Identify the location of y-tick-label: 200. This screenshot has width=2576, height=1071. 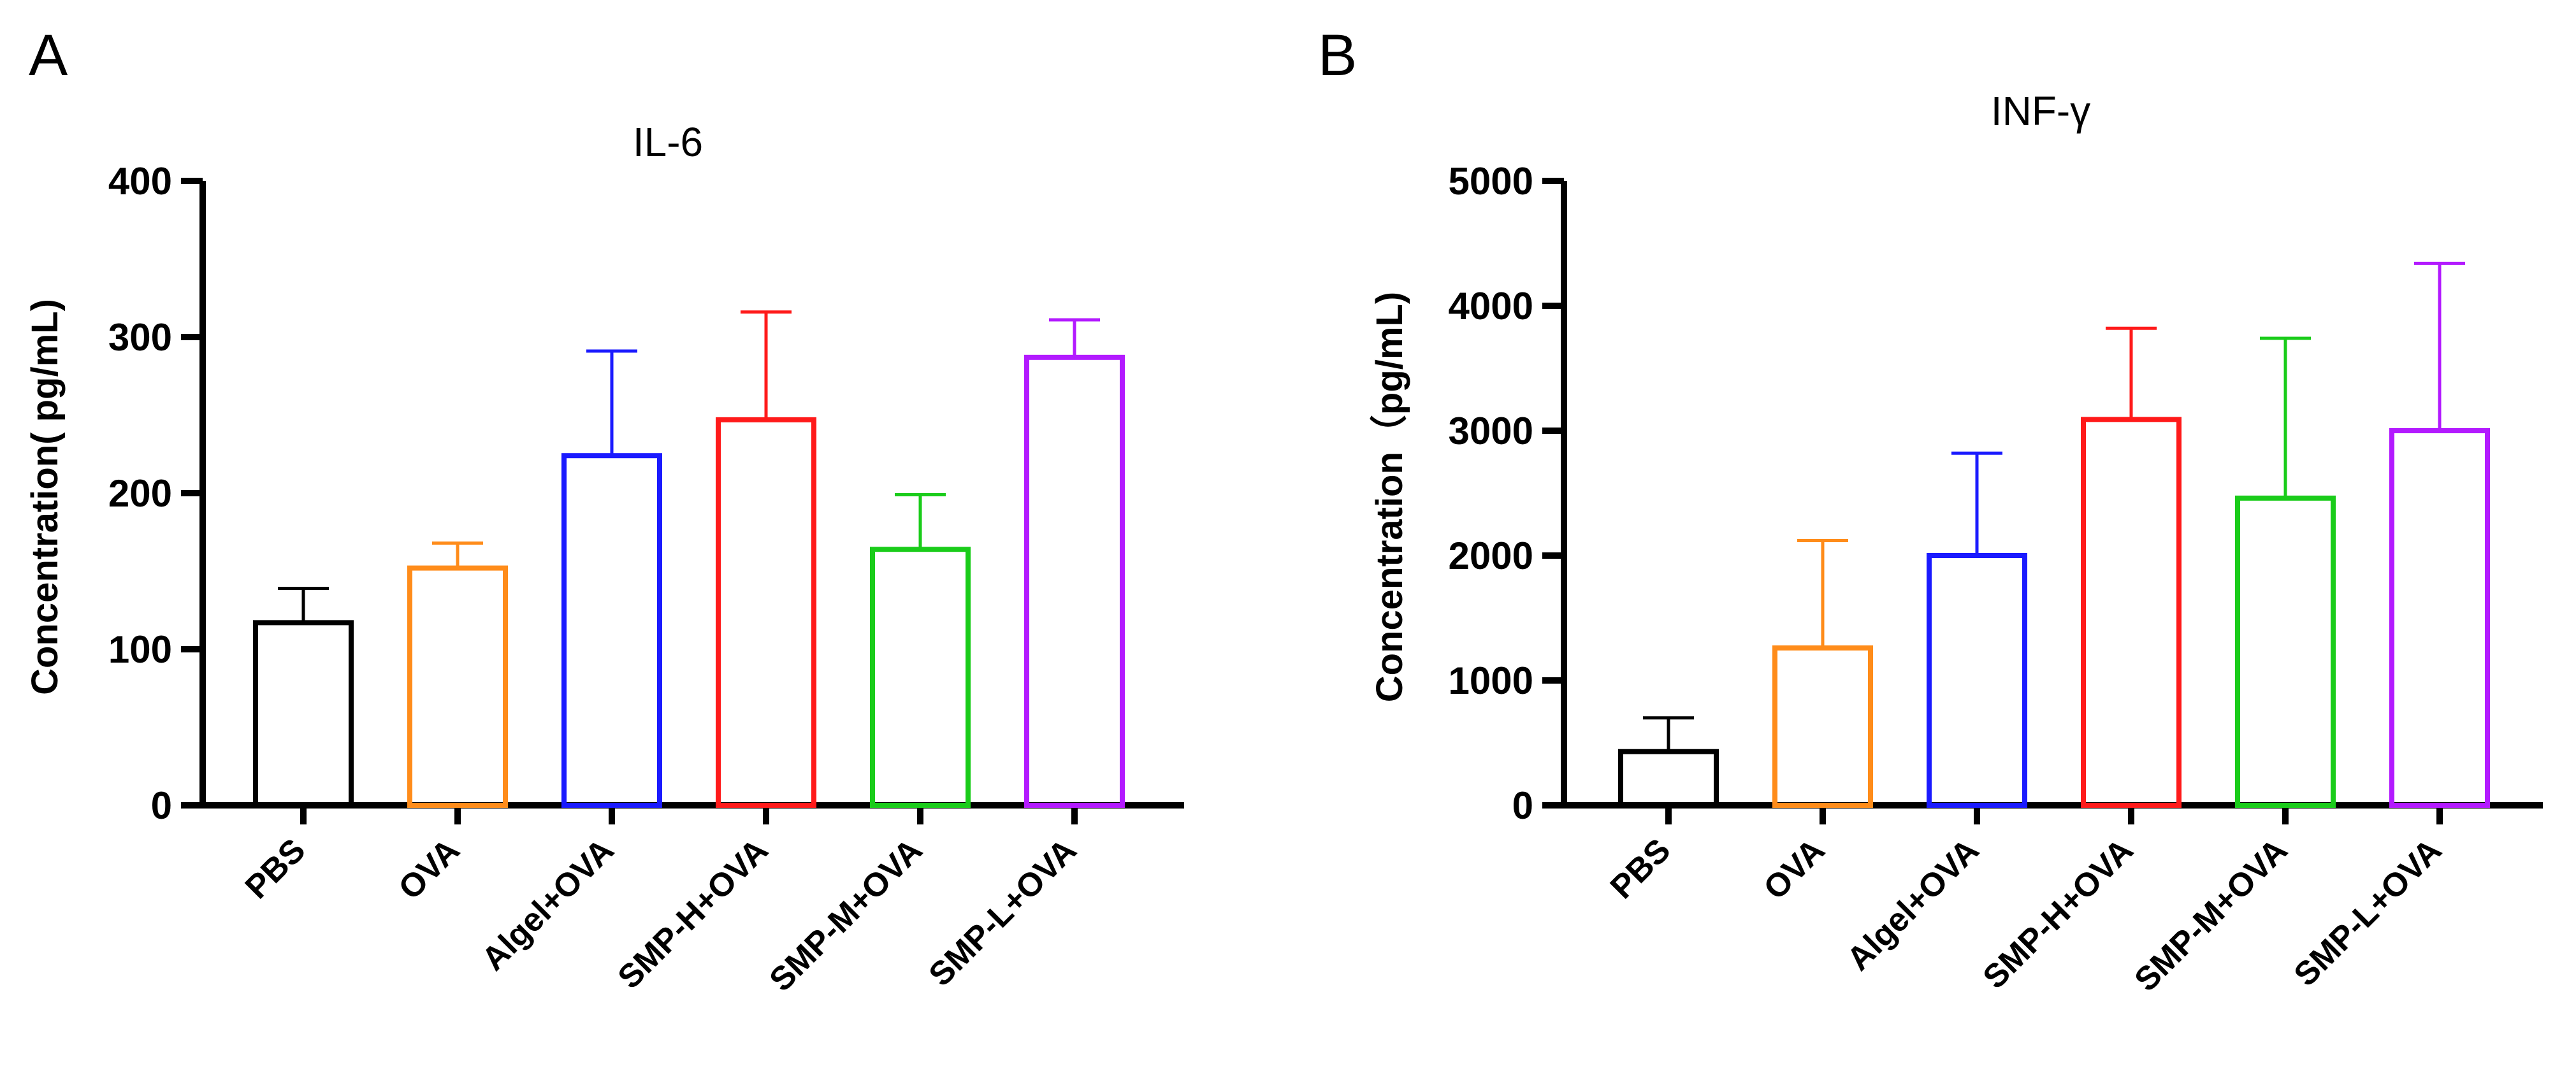
(140, 494).